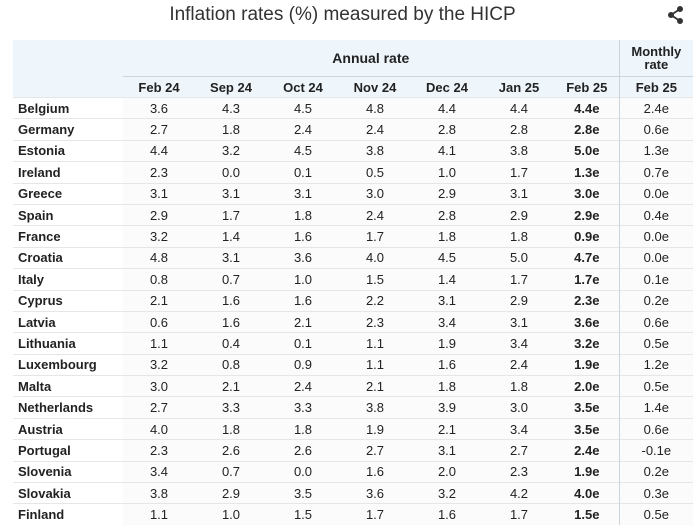 Image resolution: width=700 pixels, height=525 pixels. I want to click on monthly-rate-cell: 0.4e, so click(656, 214).